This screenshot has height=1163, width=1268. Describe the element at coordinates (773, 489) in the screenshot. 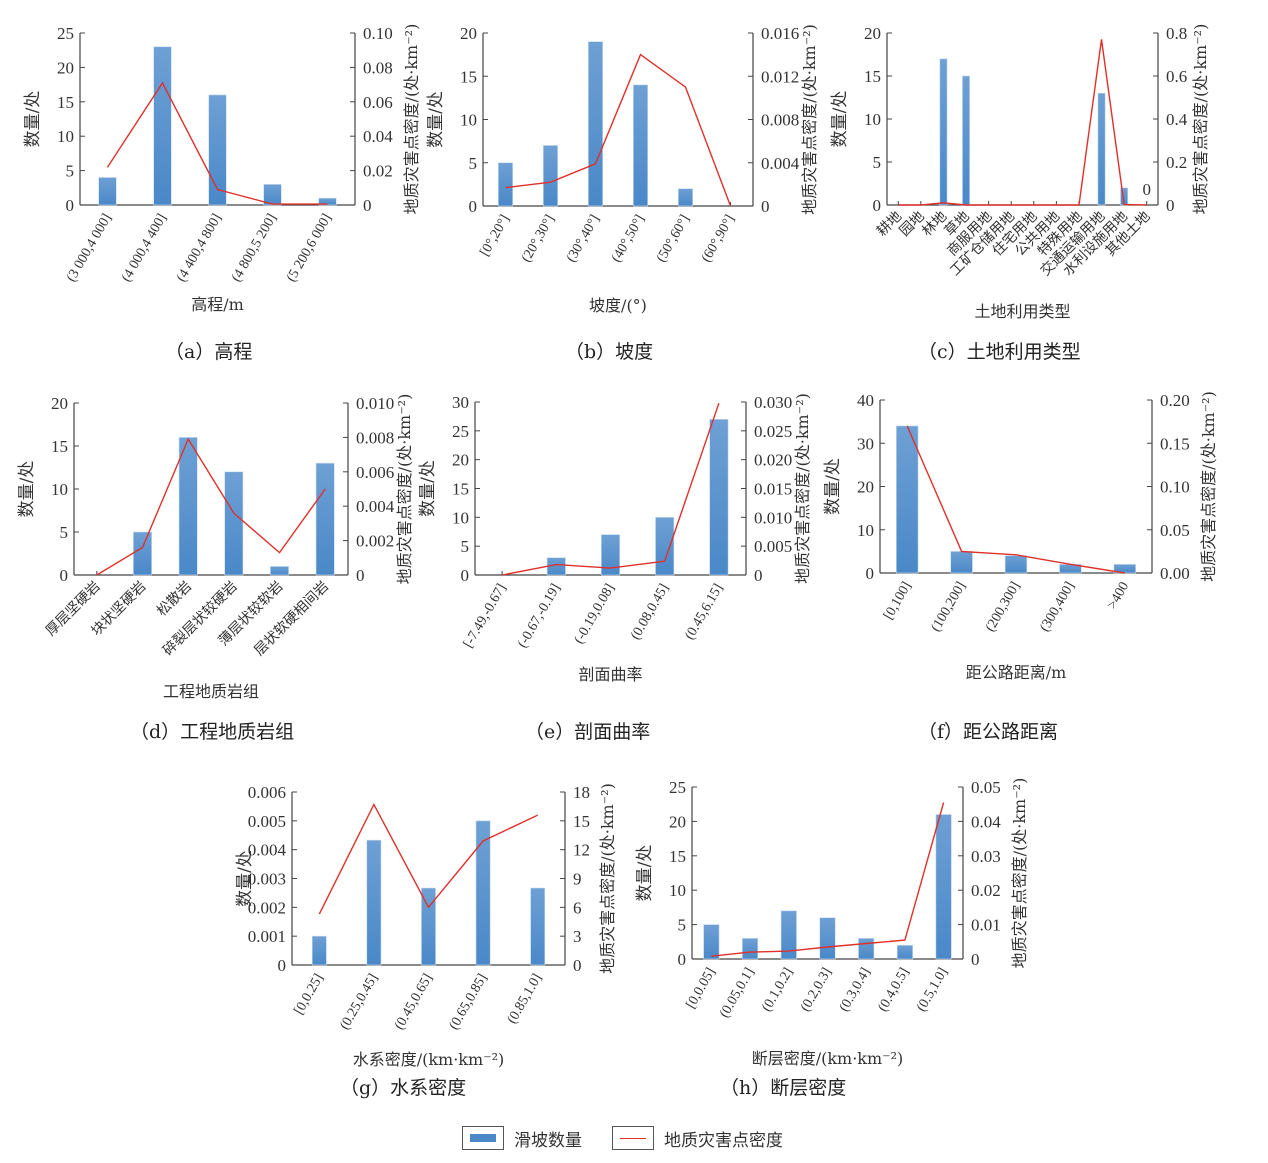

I see `y-tick-label-right: 0.015` at that location.